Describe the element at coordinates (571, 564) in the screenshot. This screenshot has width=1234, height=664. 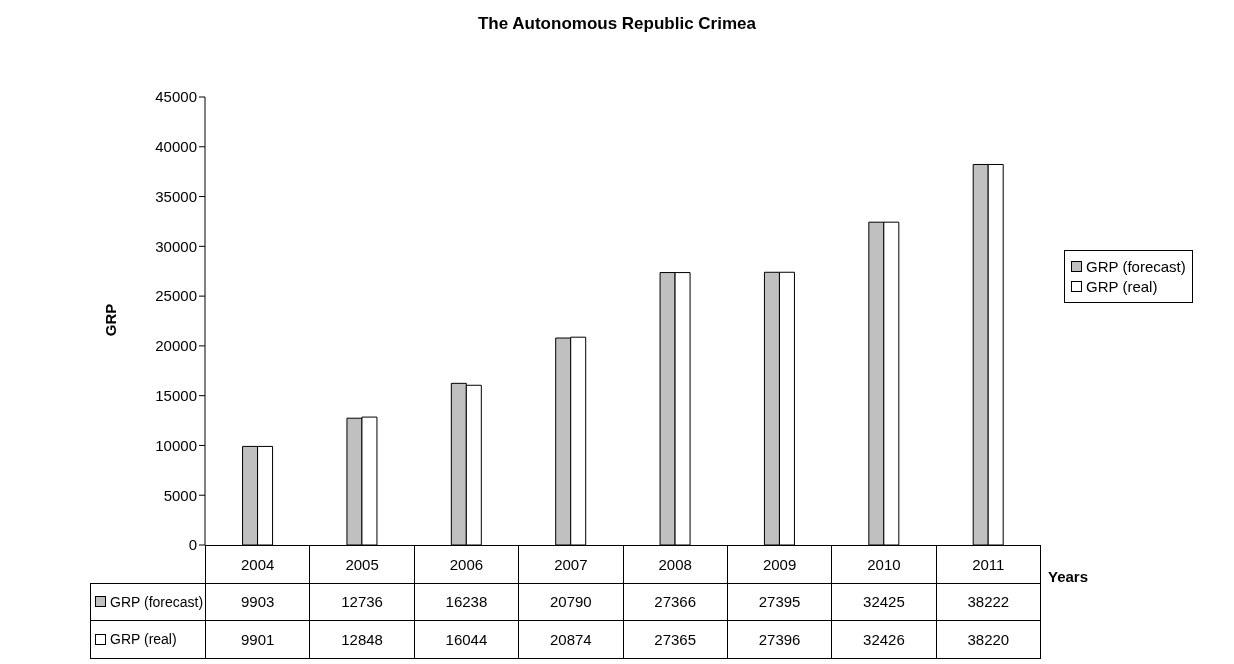
I see `x-tick-label: 2007` at that location.